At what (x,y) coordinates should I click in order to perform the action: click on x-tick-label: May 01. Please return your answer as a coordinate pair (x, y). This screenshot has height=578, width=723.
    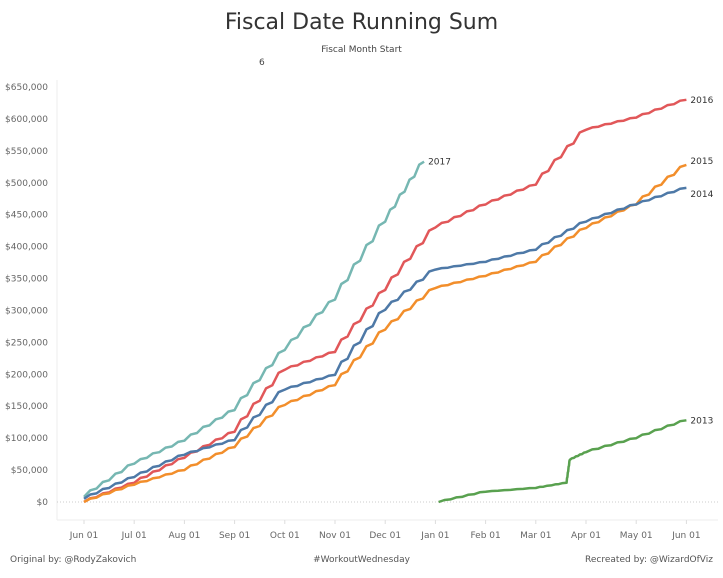
    Looking at the image, I should click on (636, 536).